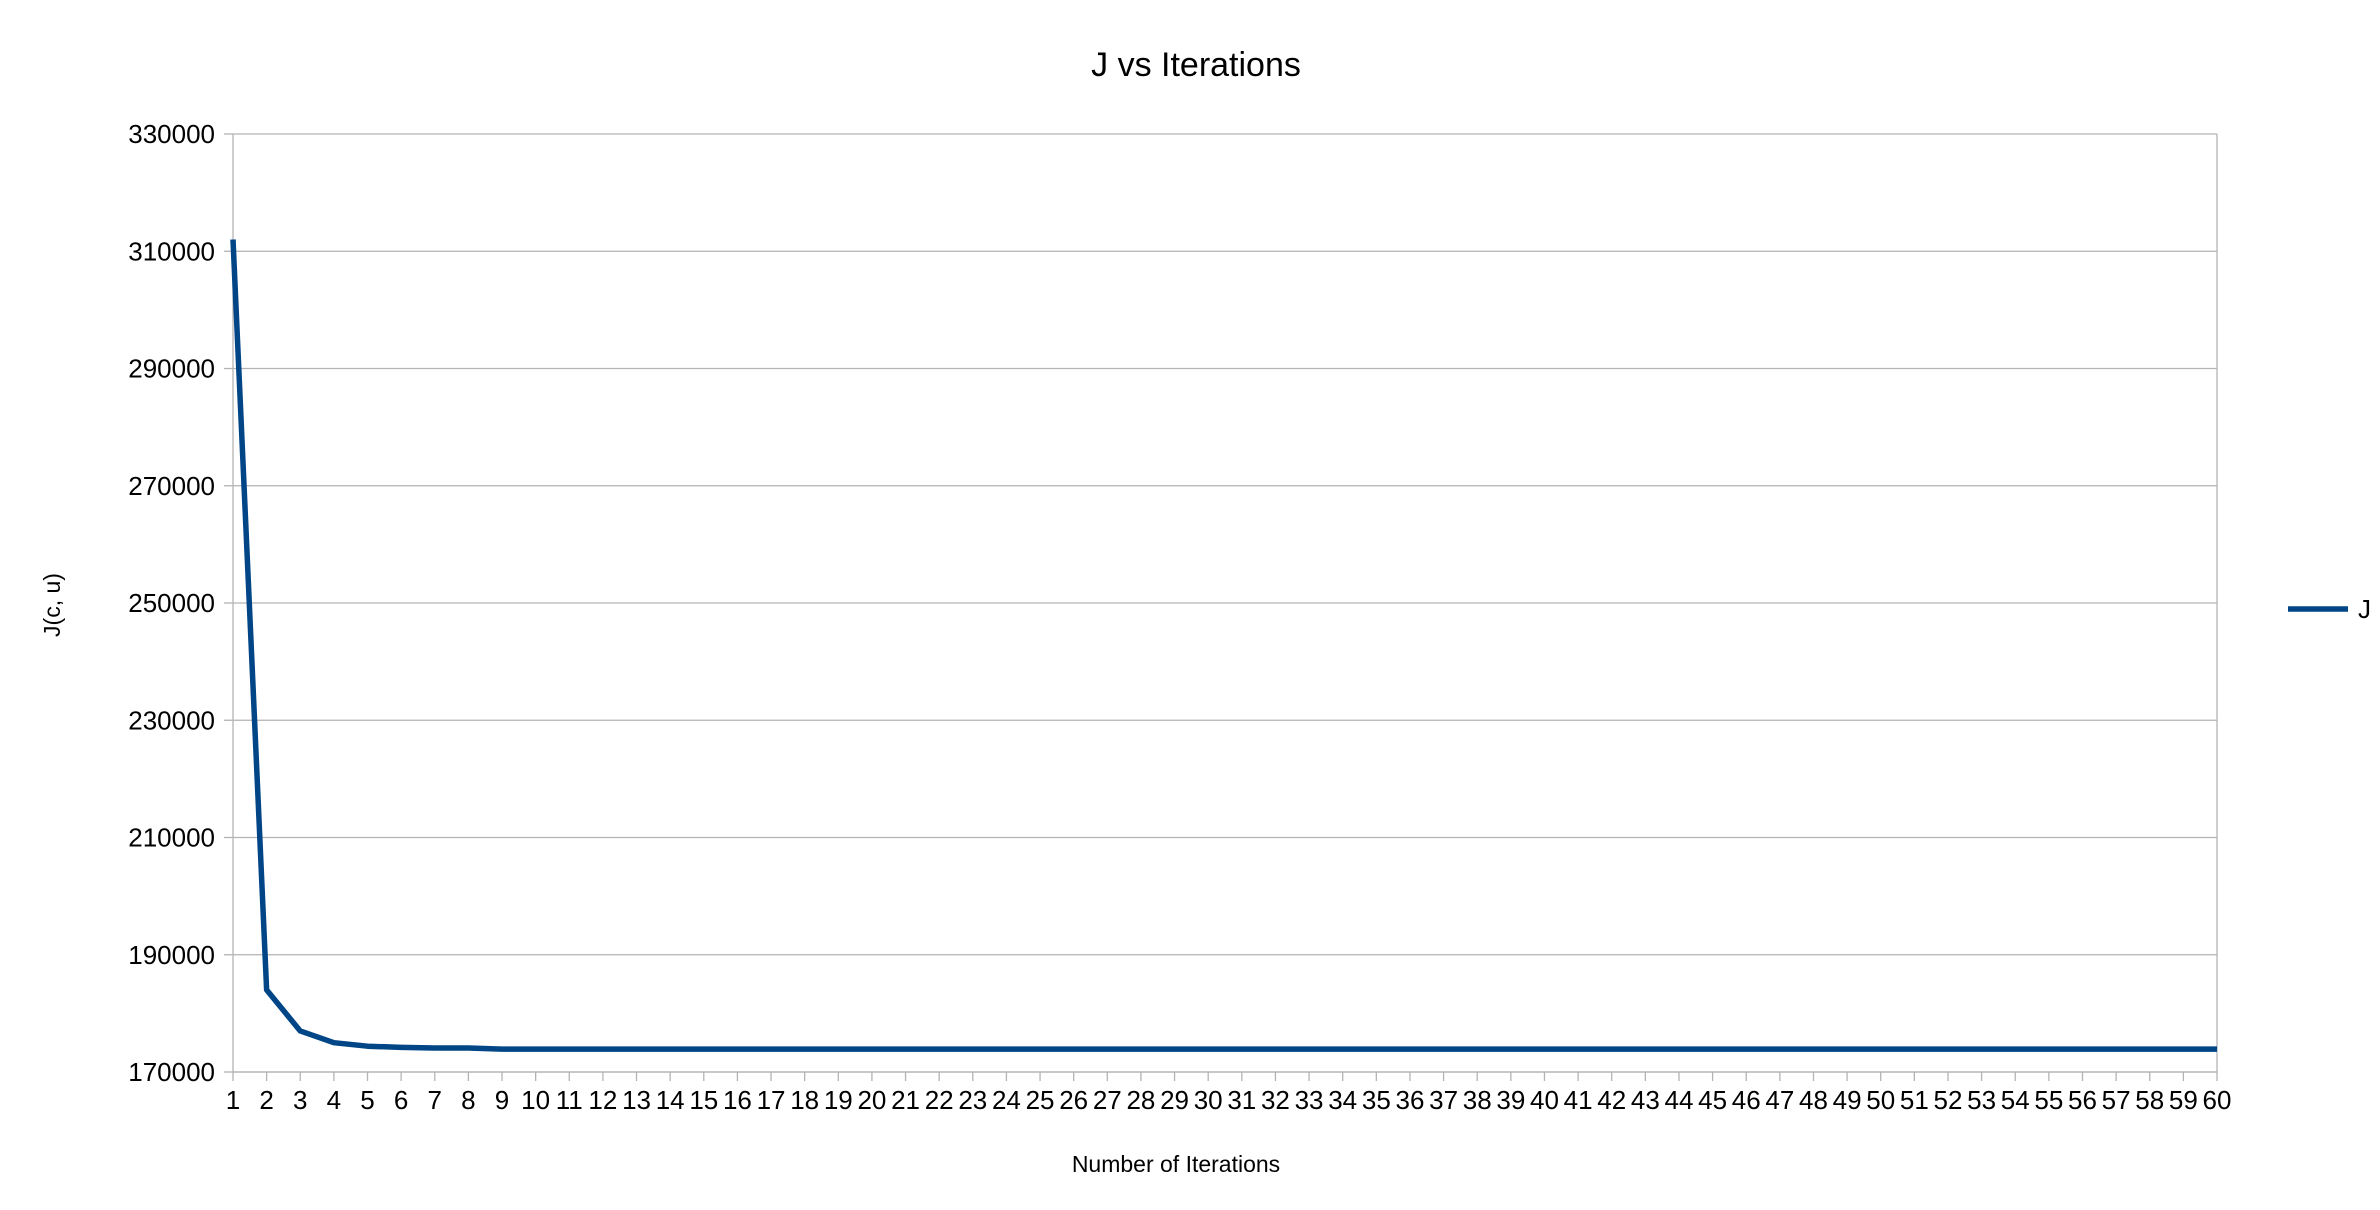 The width and height of the screenshot is (2380, 1210). What do you see at coordinates (2116, 1100) in the screenshot?
I see `x-tick-label: 57` at bounding box center [2116, 1100].